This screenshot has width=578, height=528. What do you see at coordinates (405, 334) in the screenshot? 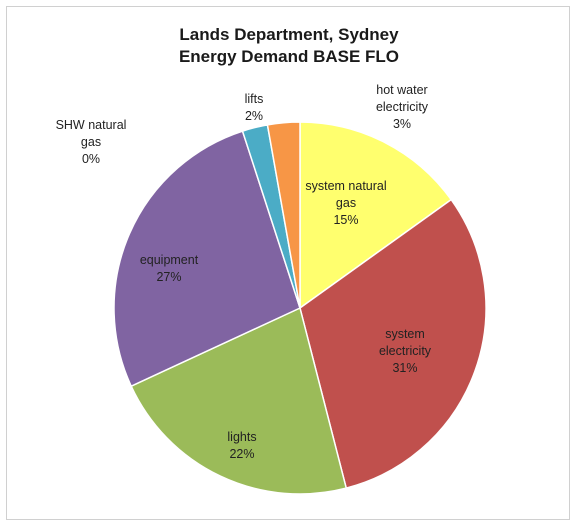
I see `slice-name-1-0: system` at bounding box center [405, 334].